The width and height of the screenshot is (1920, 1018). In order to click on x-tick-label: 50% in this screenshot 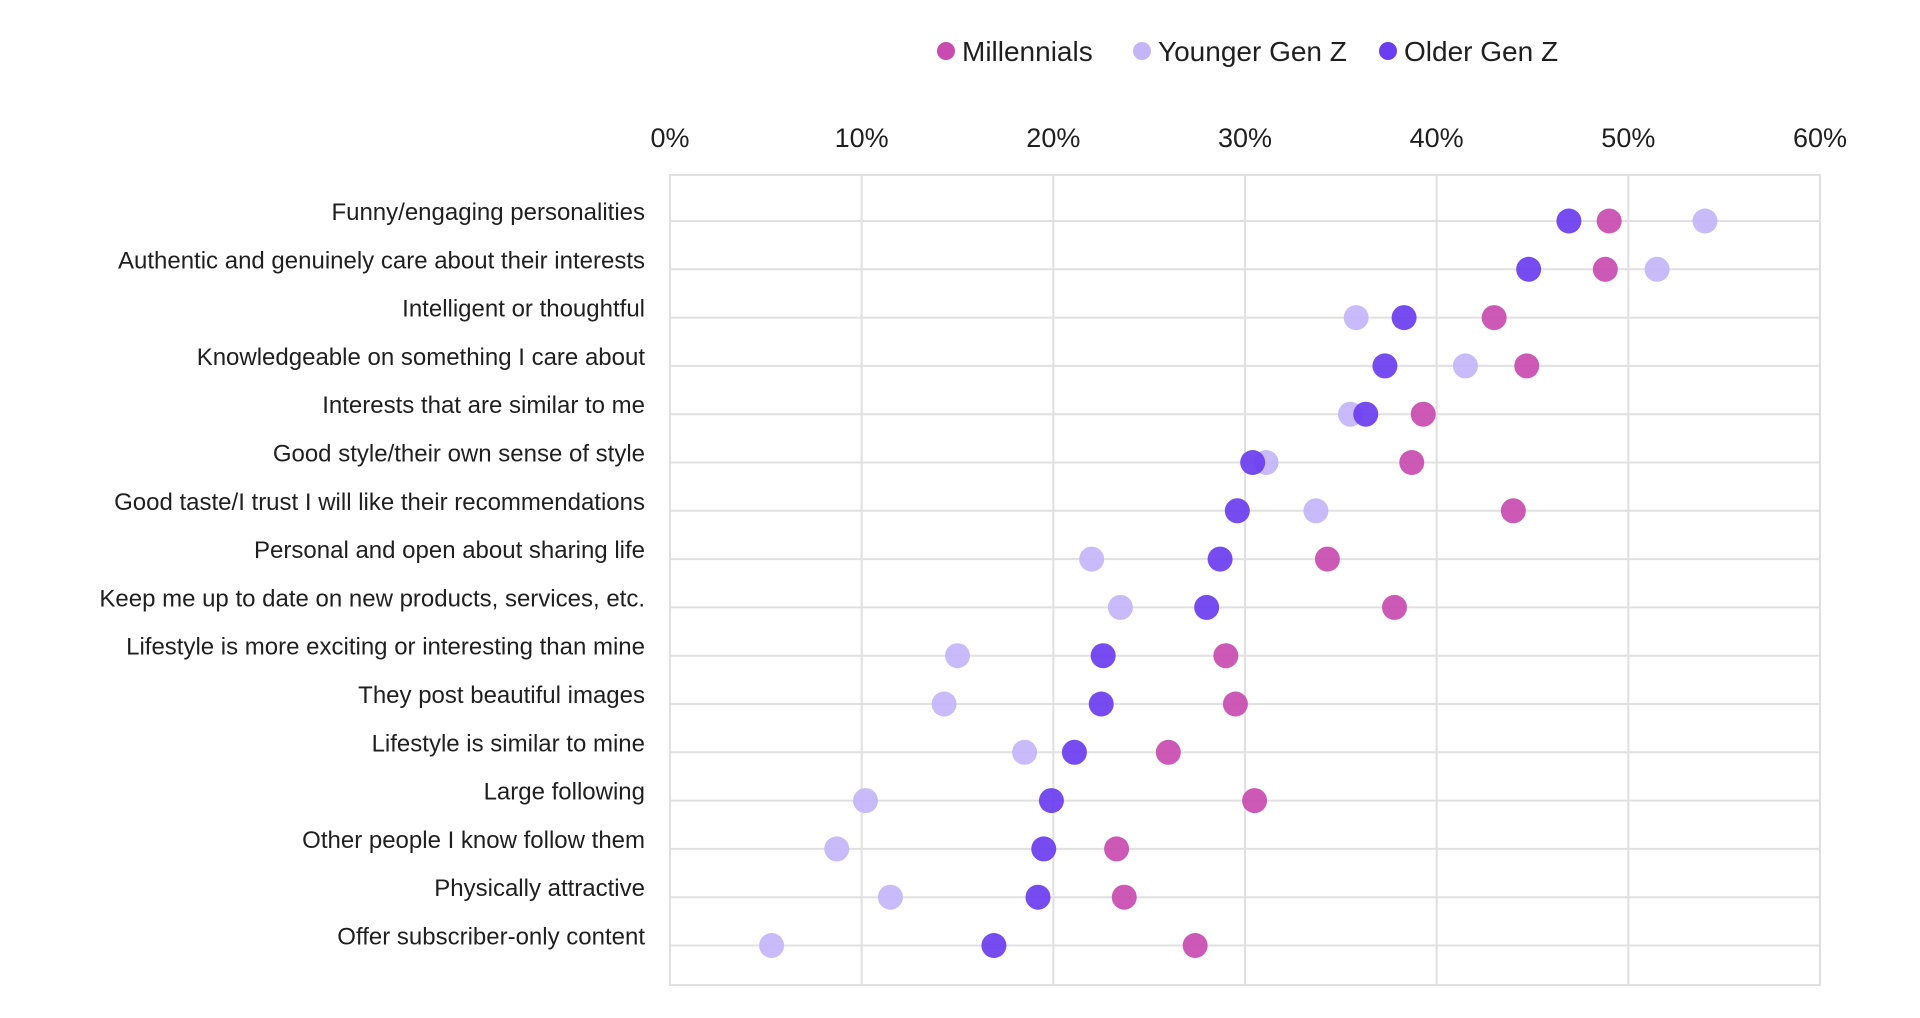, I will do `click(1628, 138)`.